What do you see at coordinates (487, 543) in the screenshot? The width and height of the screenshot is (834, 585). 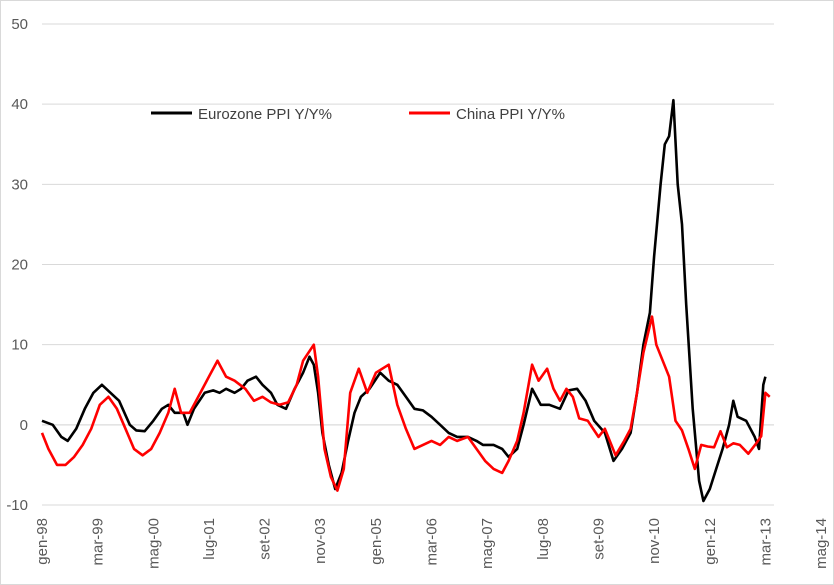 I see `x-tick-label: mag-07` at bounding box center [487, 543].